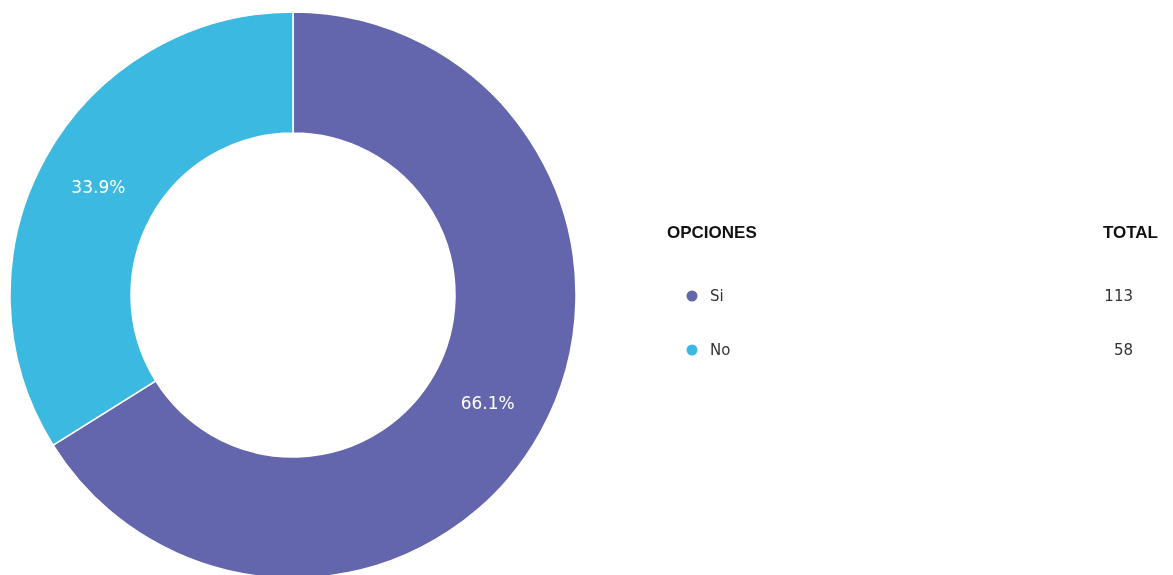 The height and width of the screenshot is (575, 1173). What do you see at coordinates (1118, 296) in the screenshot?
I see `text: 113` at bounding box center [1118, 296].